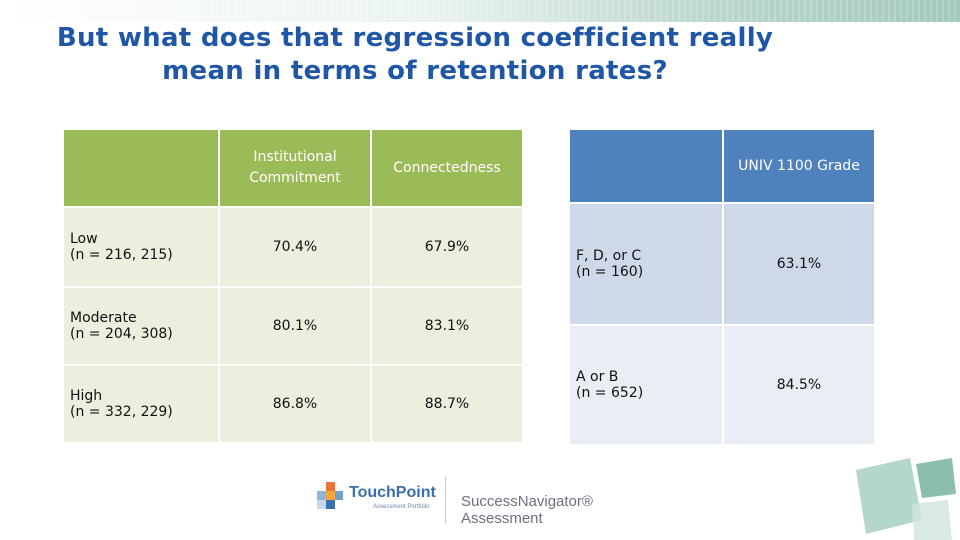 This screenshot has width=960, height=540. What do you see at coordinates (447, 247) in the screenshot?
I see `value-cell: 67.9%` at bounding box center [447, 247].